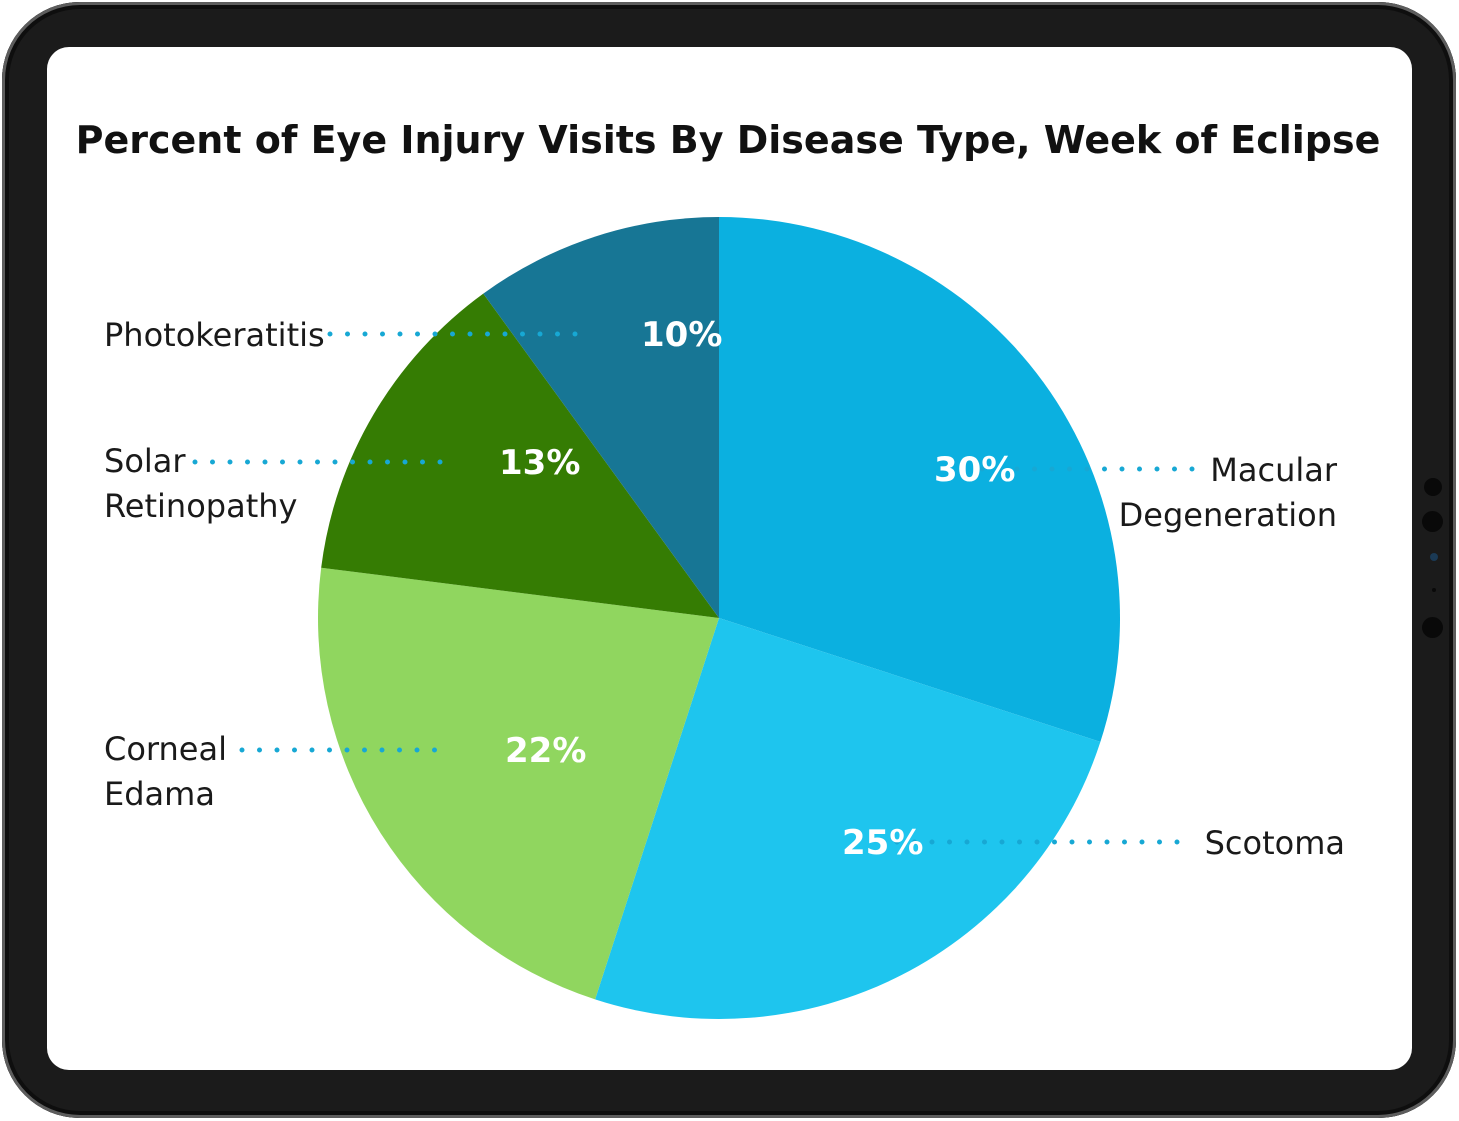  What do you see at coordinates (1434, 590) in the screenshot?
I see `sensor-dot-icon` at bounding box center [1434, 590].